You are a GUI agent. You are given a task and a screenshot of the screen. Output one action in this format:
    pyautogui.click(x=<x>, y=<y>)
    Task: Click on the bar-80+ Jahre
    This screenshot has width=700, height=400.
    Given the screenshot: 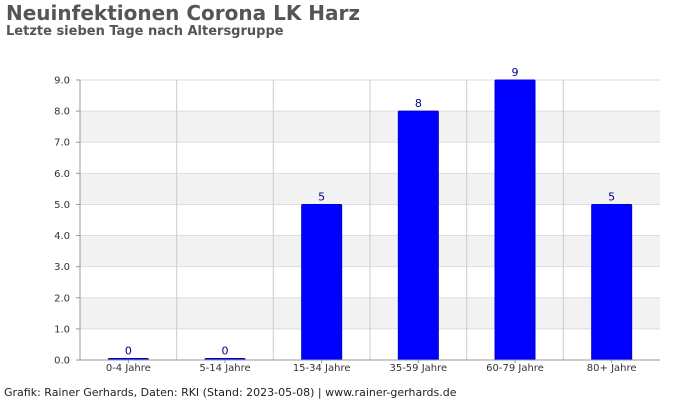 What is the action you would take?
    pyautogui.click(x=612, y=282)
    